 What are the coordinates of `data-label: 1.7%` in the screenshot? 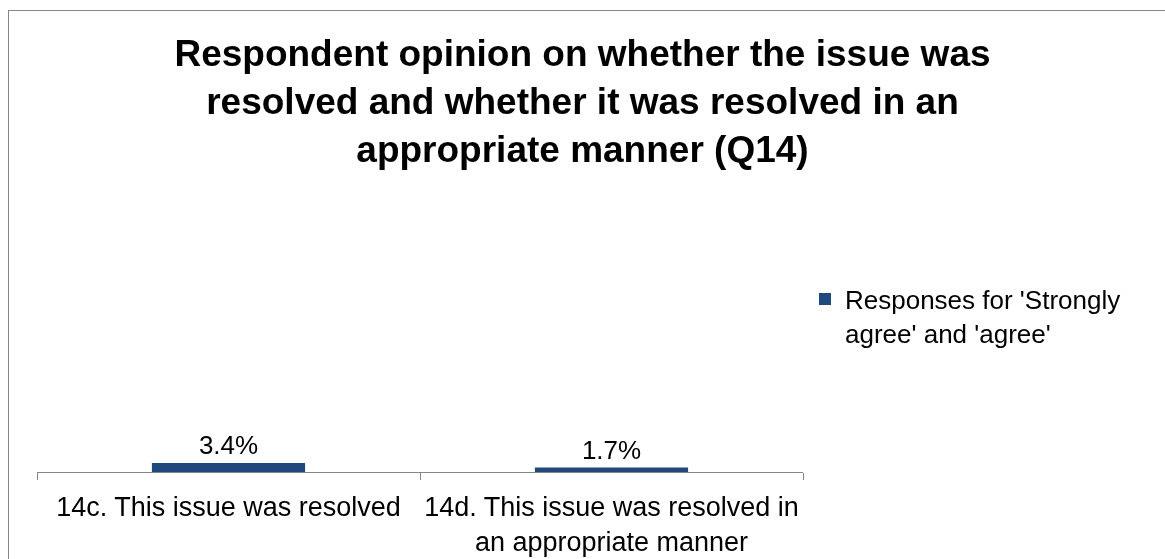 It's located at (611, 449).